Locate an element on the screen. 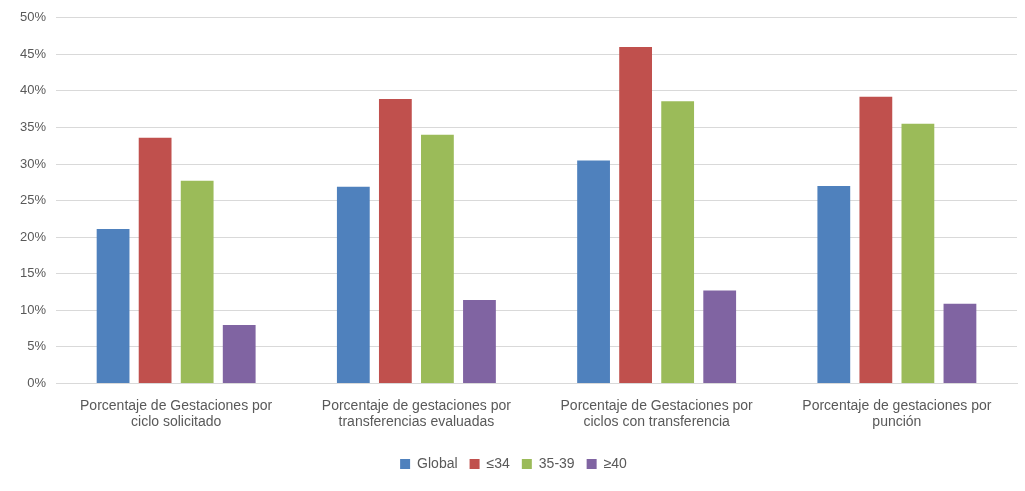 Image resolution: width=1025 pixels, height=491 pixels. legend-label: ≥40 is located at coordinates (615, 462).